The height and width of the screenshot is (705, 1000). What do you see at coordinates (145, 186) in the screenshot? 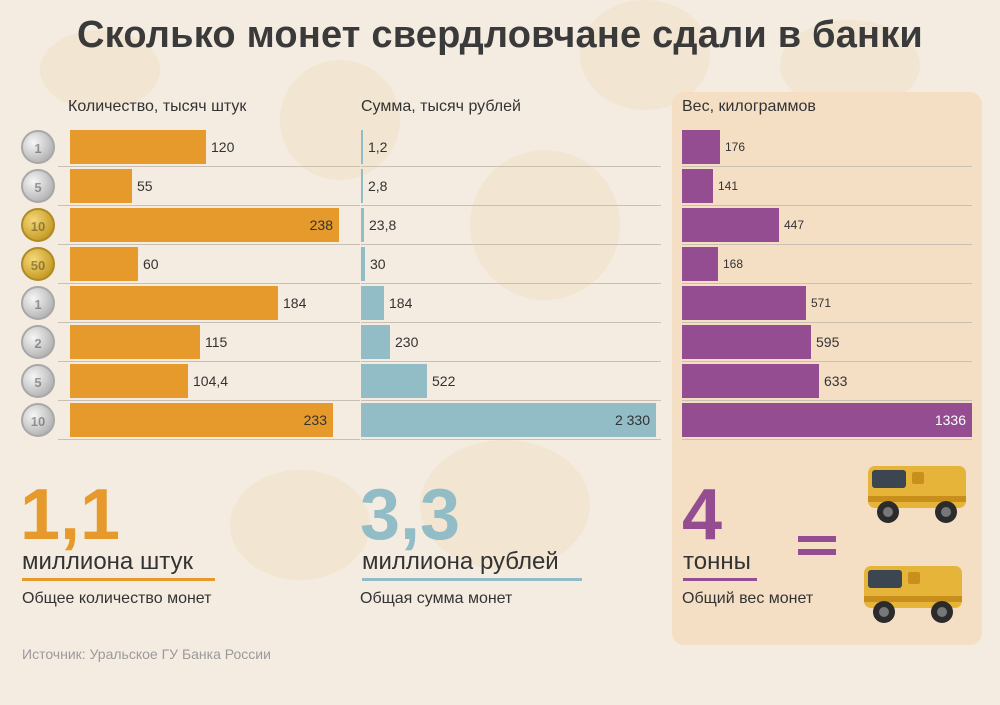
I see `data-label: 55` at bounding box center [145, 186].